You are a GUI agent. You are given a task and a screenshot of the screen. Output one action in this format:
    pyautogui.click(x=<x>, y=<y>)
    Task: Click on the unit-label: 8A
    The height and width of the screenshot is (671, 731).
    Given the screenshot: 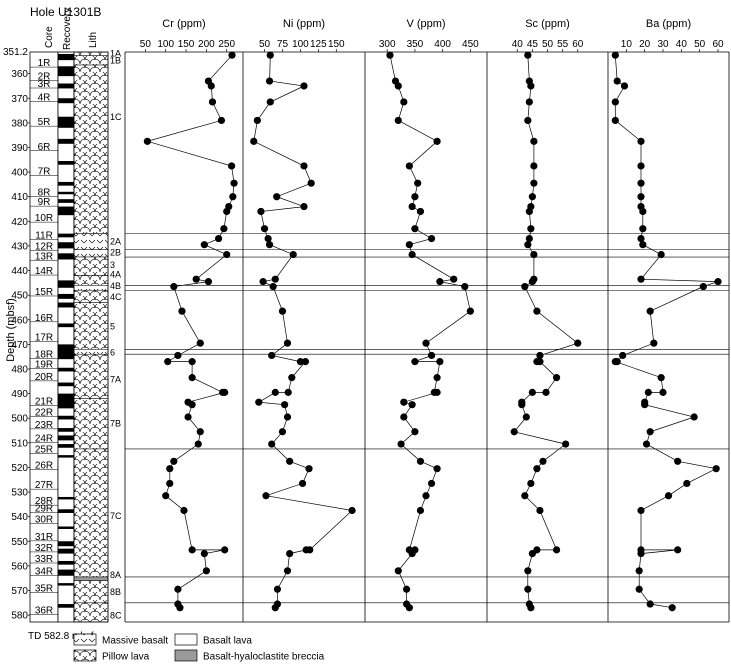 What is the action you would take?
    pyautogui.click(x=115, y=575)
    